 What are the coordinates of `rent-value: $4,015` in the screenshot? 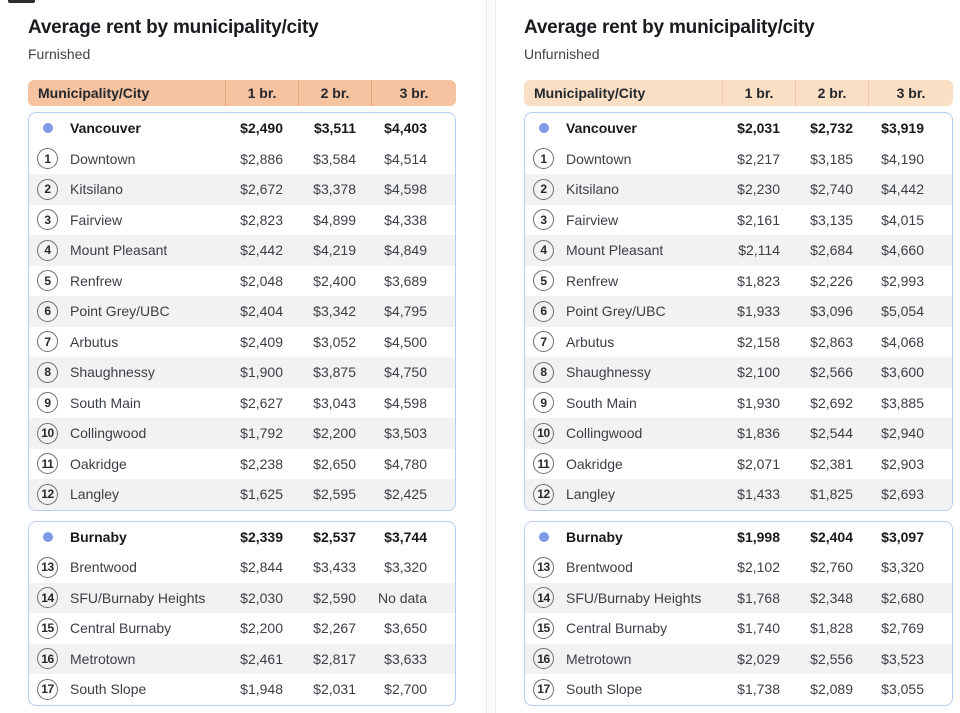 It's located at (902, 219).